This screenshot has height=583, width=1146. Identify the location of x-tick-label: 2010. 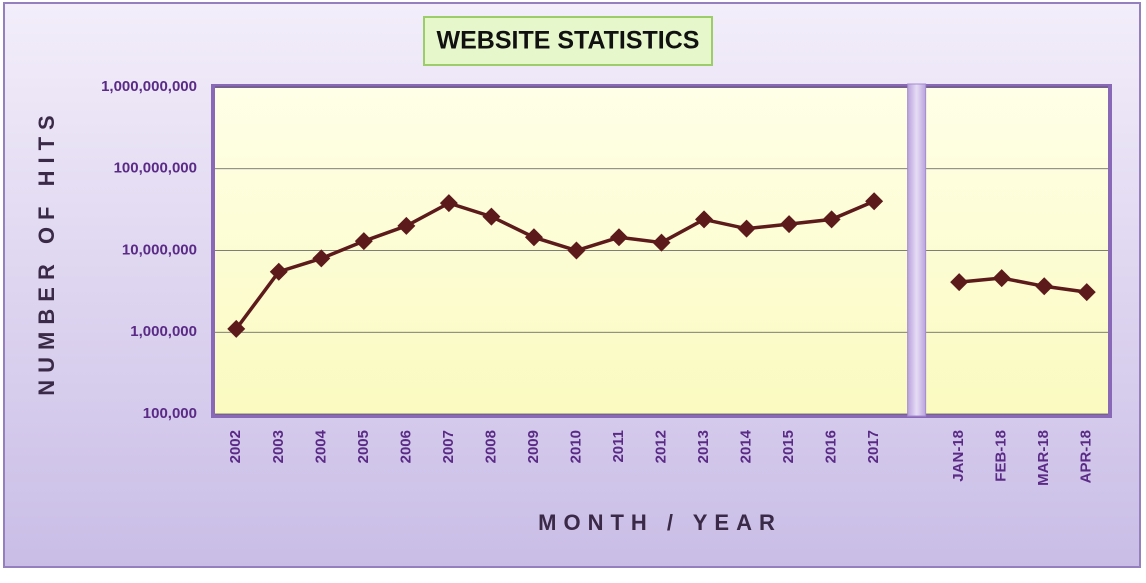
(575, 446).